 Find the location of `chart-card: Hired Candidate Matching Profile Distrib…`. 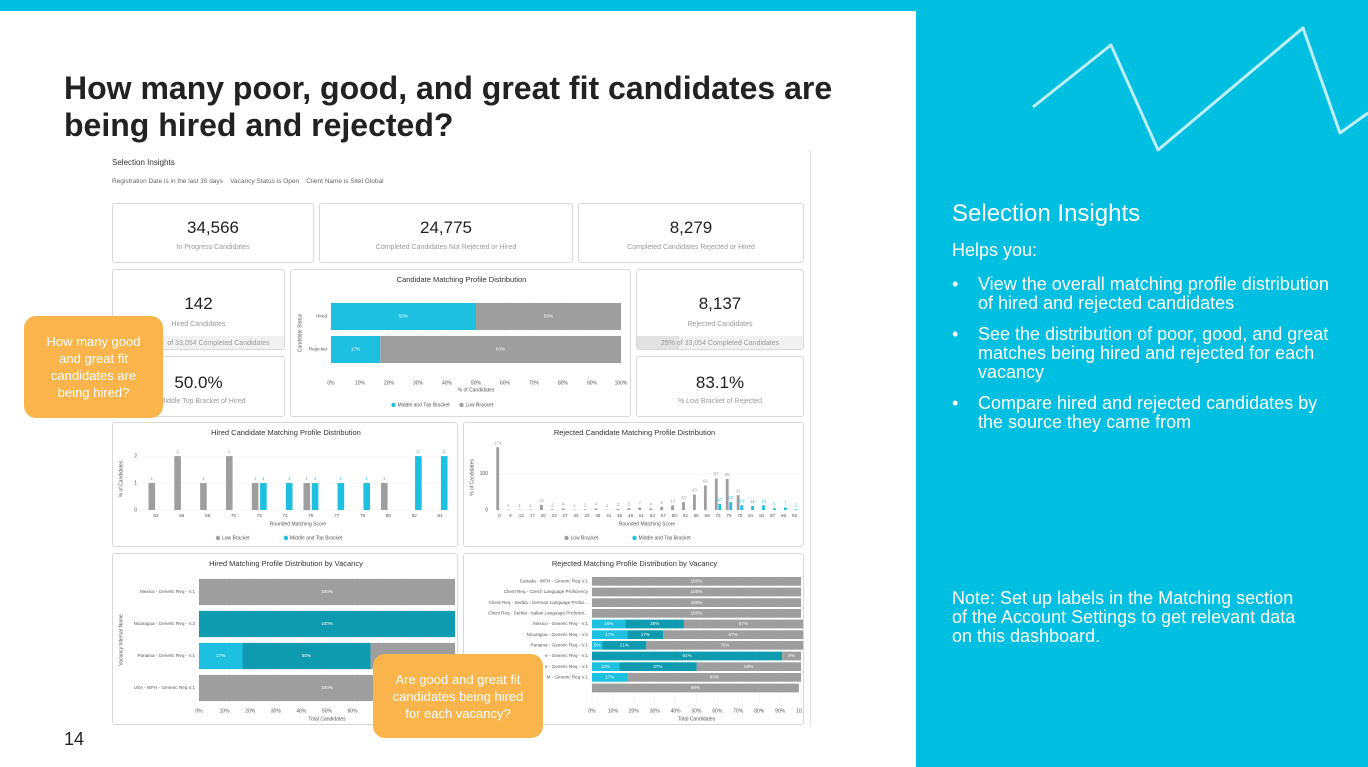

chart-card: Hired Candidate Matching Profile Distrib… is located at coordinates (285, 484).